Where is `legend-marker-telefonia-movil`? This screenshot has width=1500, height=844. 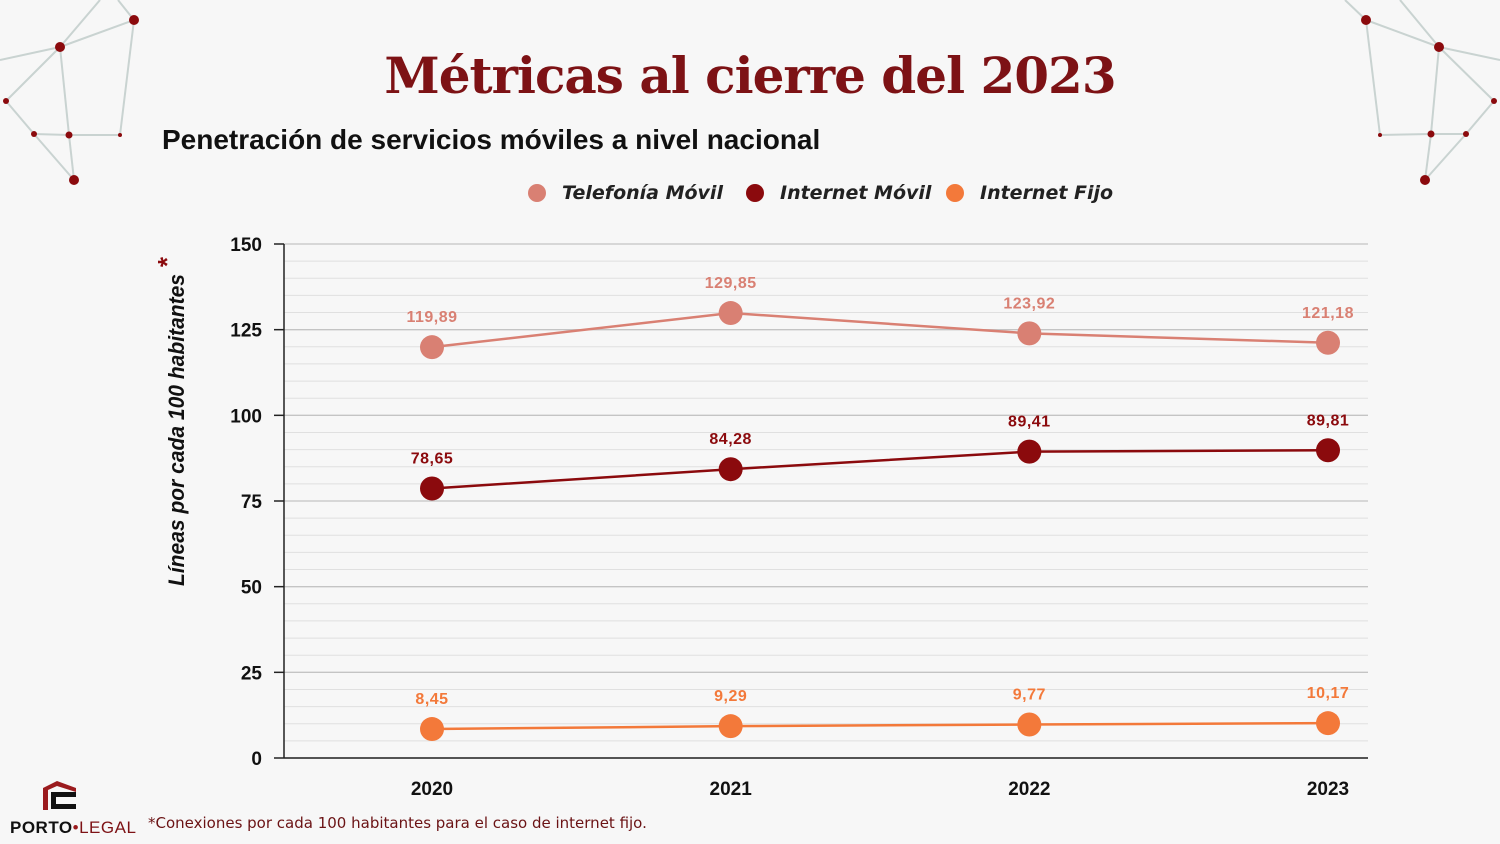 legend-marker-telefonia-movil is located at coordinates (537, 193).